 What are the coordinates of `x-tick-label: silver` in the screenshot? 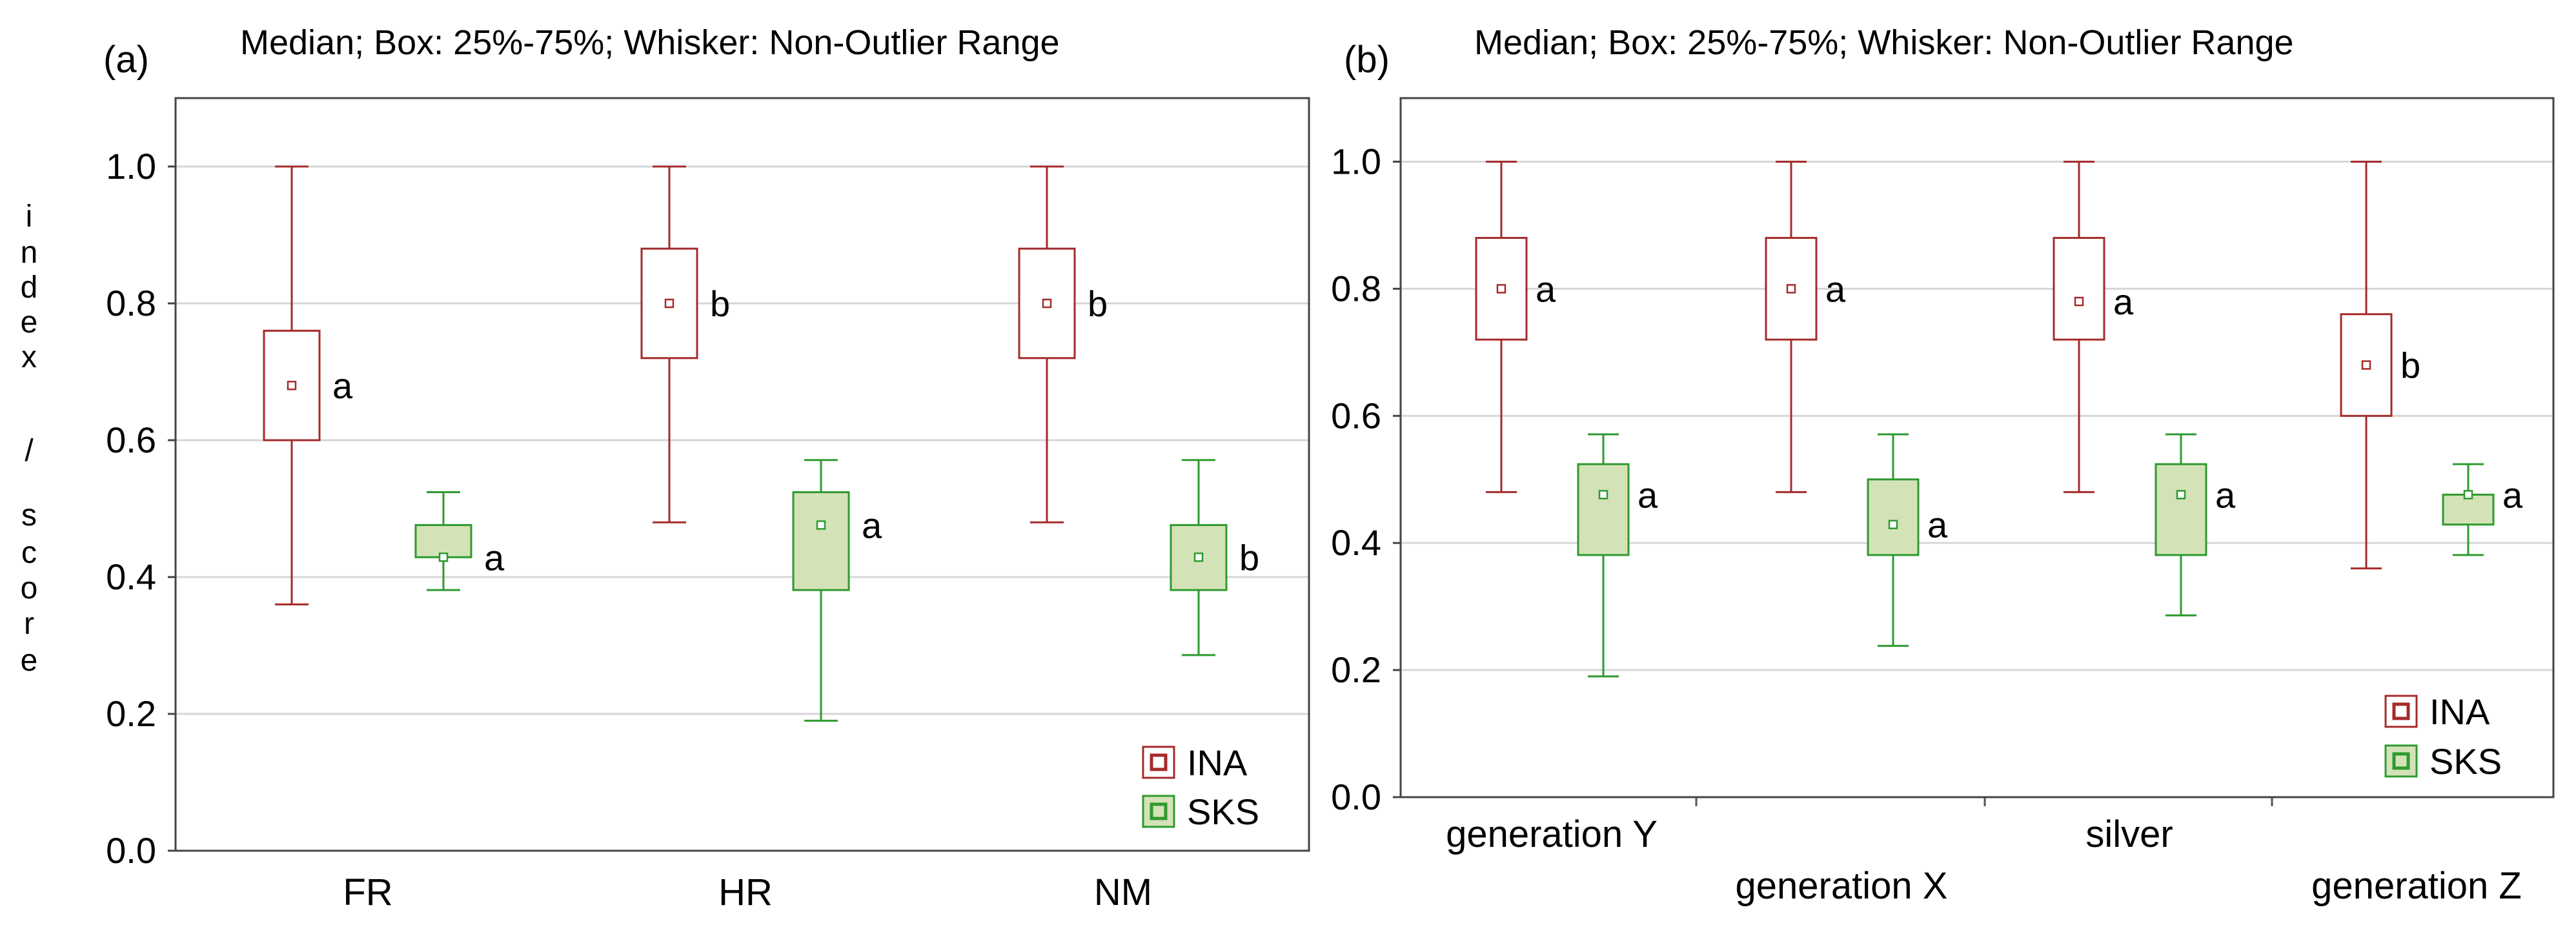 It's located at (2129, 834).